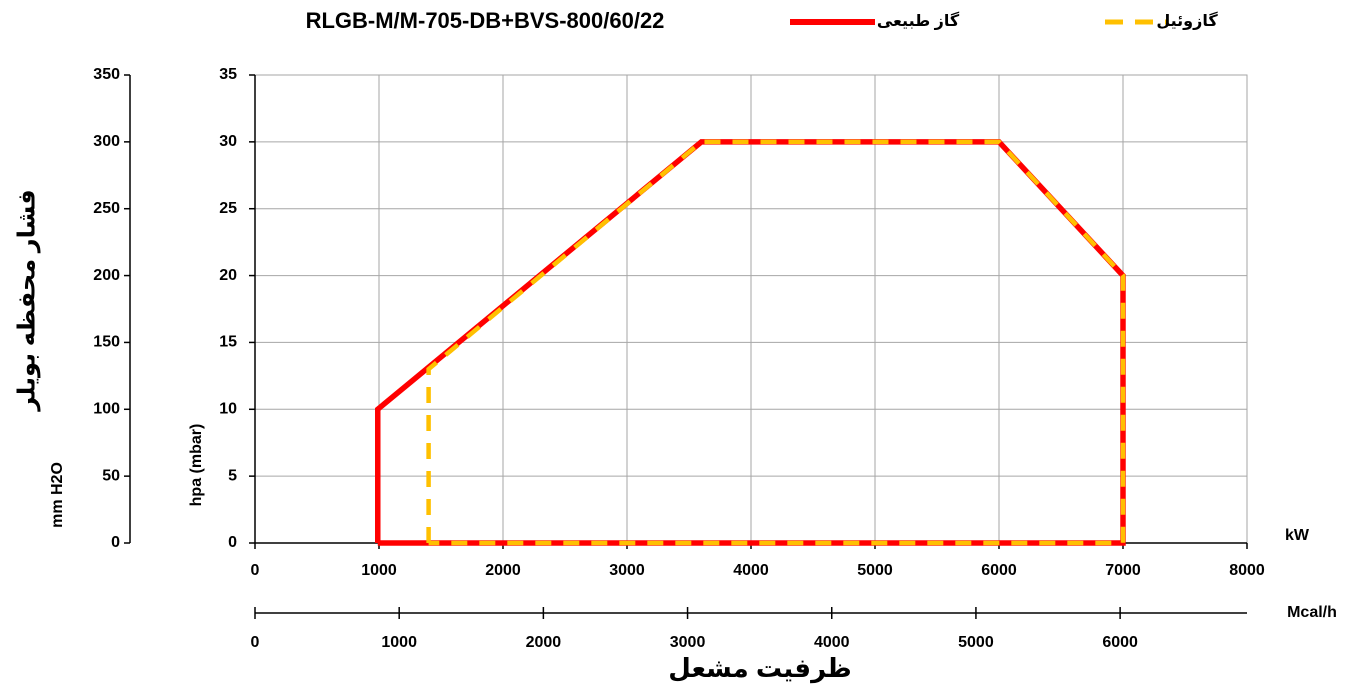 The image size is (1353, 699). What do you see at coordinates (57, 495) in the screenshot?
I see `y2-unit: mm H2O` at bounding box center [57, 495].